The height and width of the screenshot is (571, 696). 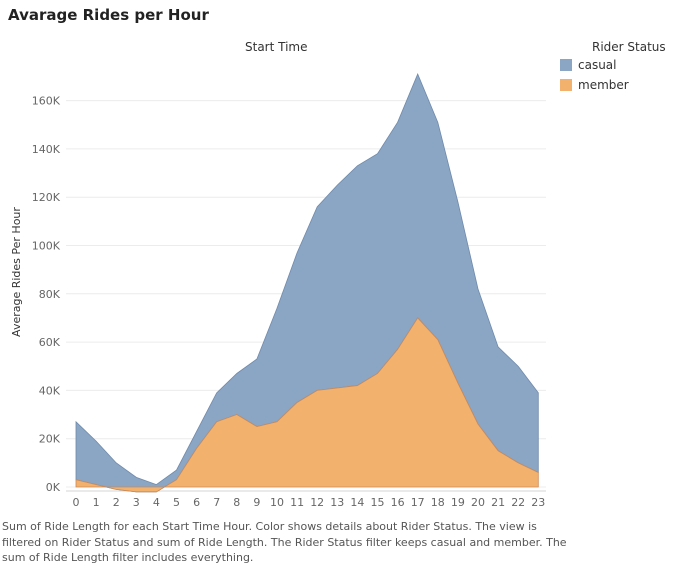 I want to click on x-tick-label: 4, so click(x=156, y=502).